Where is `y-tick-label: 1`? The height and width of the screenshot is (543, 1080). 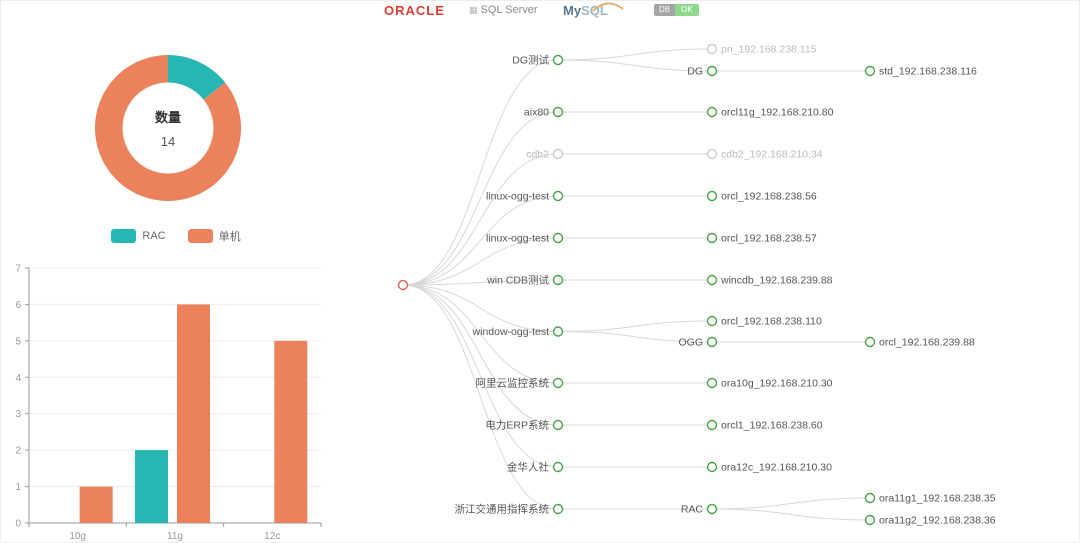 y-tick-label: 1 is located at coordinates (18, 487).